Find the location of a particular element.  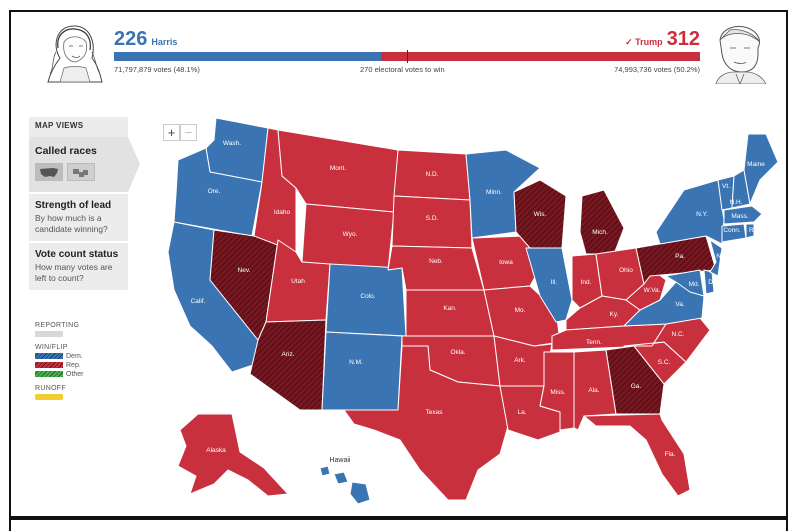

state-alaska is located at coordinates (233, 455).